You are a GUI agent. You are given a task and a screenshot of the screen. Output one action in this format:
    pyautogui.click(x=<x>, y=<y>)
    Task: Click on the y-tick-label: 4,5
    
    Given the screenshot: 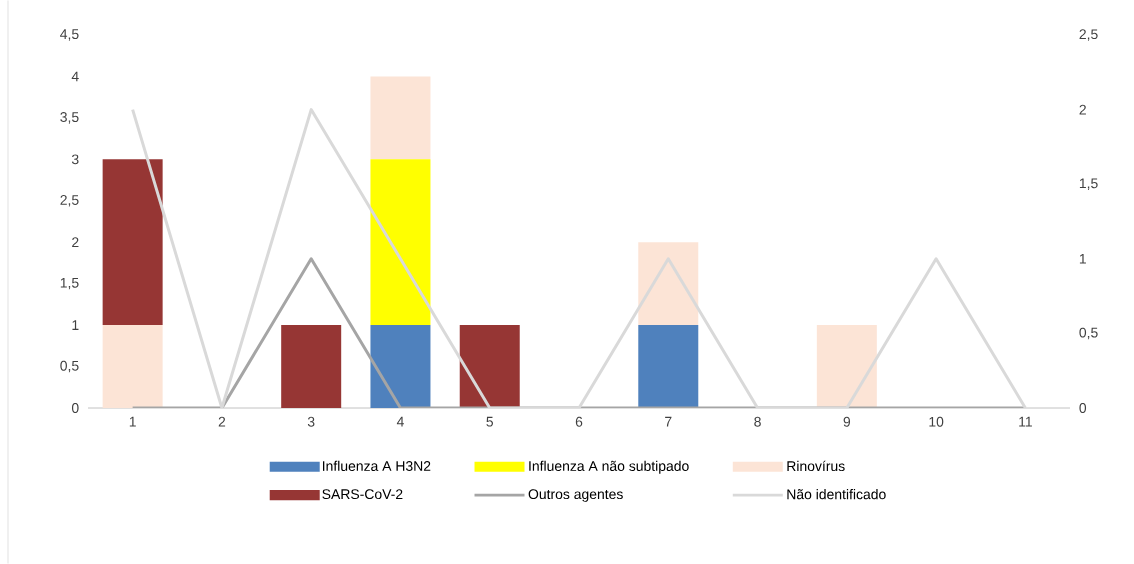 What is the action you would take?
    pyautogui.click(x=69, y=35)
    